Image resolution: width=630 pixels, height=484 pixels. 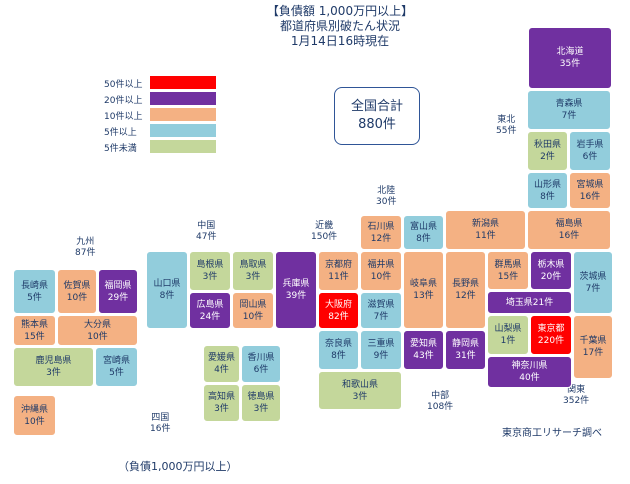 What do you see at coordinates (338, 265) in the screenshot?
I see `prefecture-name: 京都府` at bounding box center [338, 265].